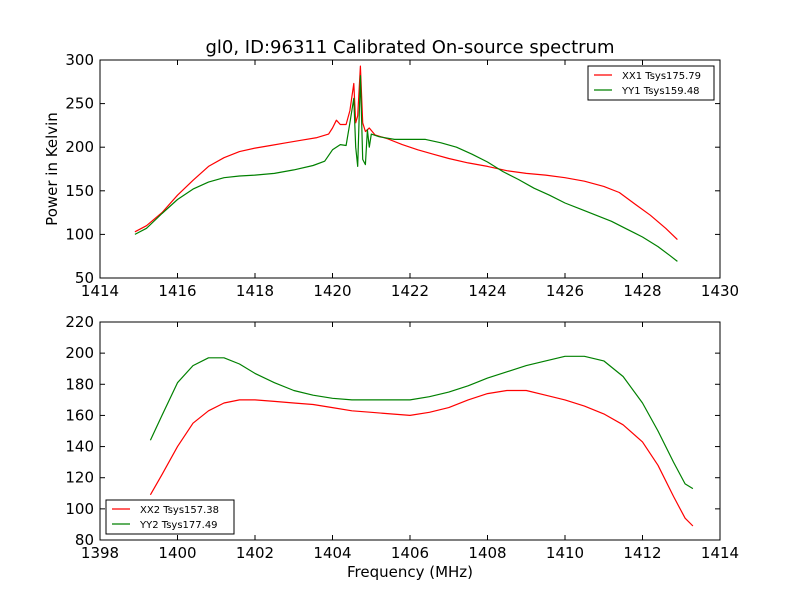  Describe the element at coordinates (79, 147) in the screenshot. I see `plot1-y-tick-label: 200` at that location.